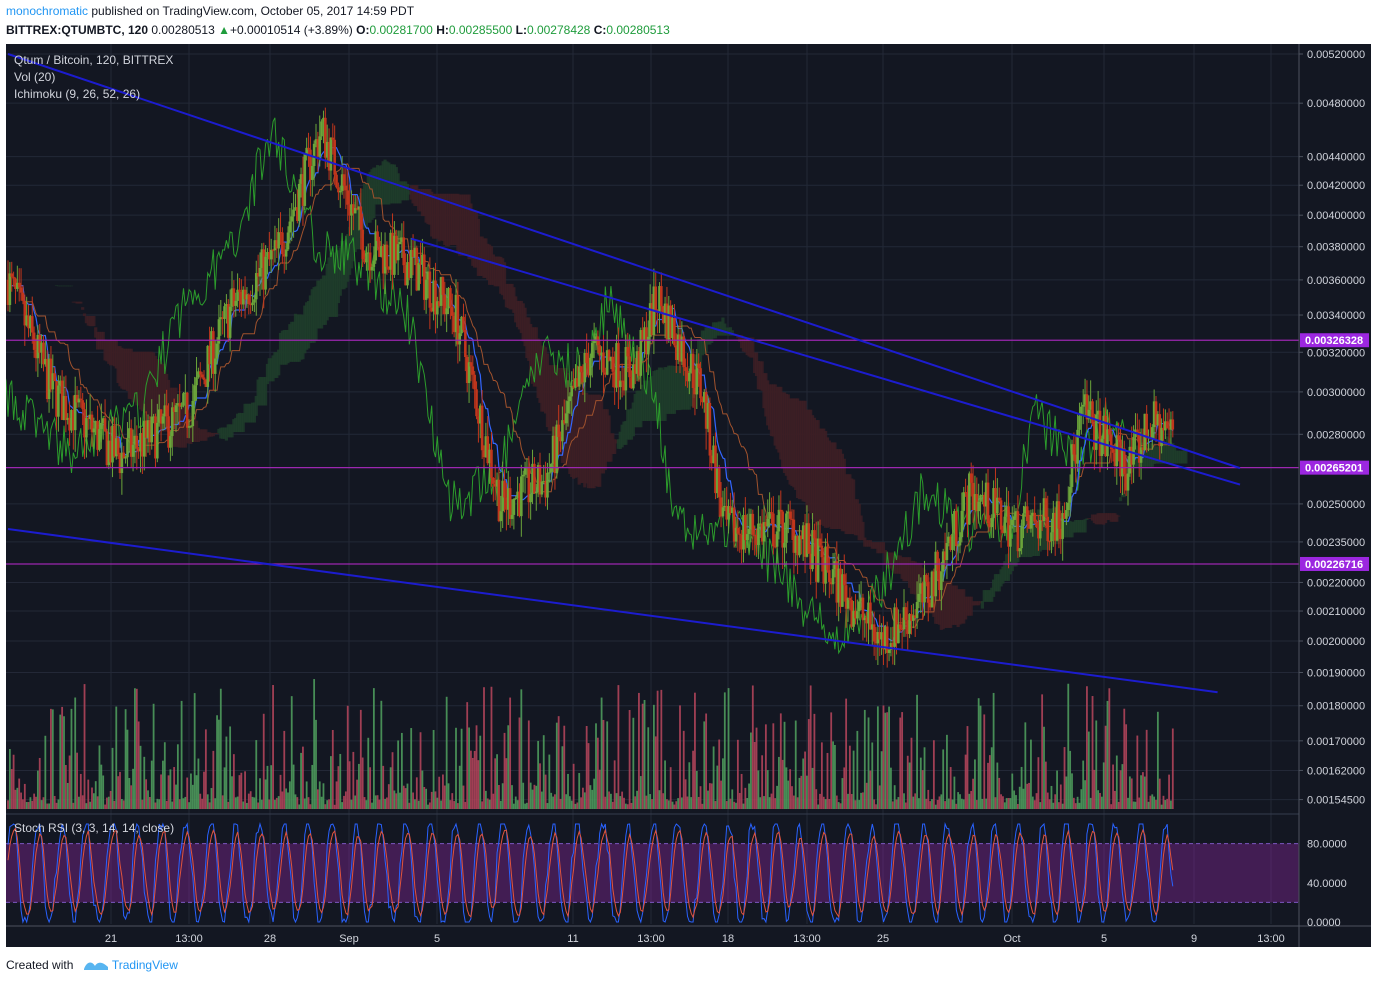 This screenshot has width=1377, height=984. Describe the element at coordinates (144, 965) in the screenshot. I see `tradingview-link: TradingView` at that location.